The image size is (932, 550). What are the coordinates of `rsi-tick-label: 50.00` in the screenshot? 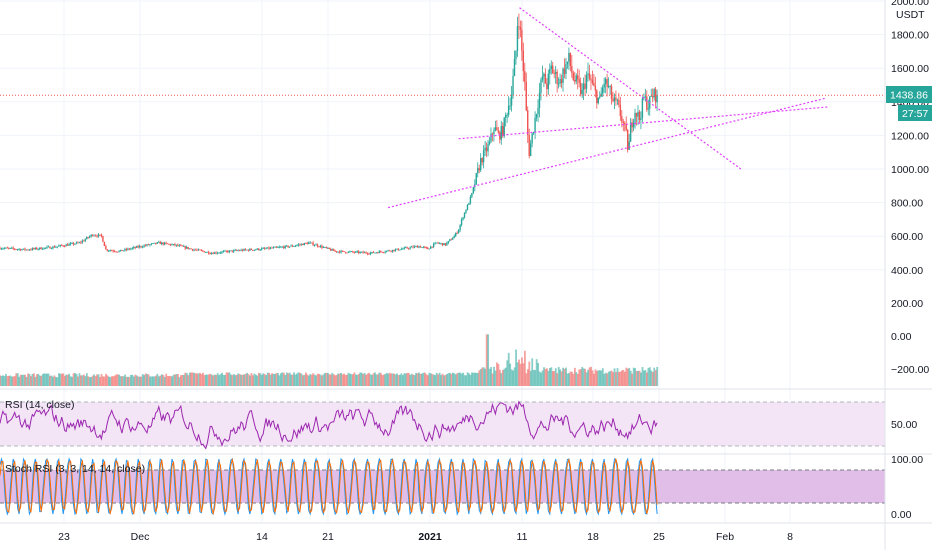 It's located at (904, 425).